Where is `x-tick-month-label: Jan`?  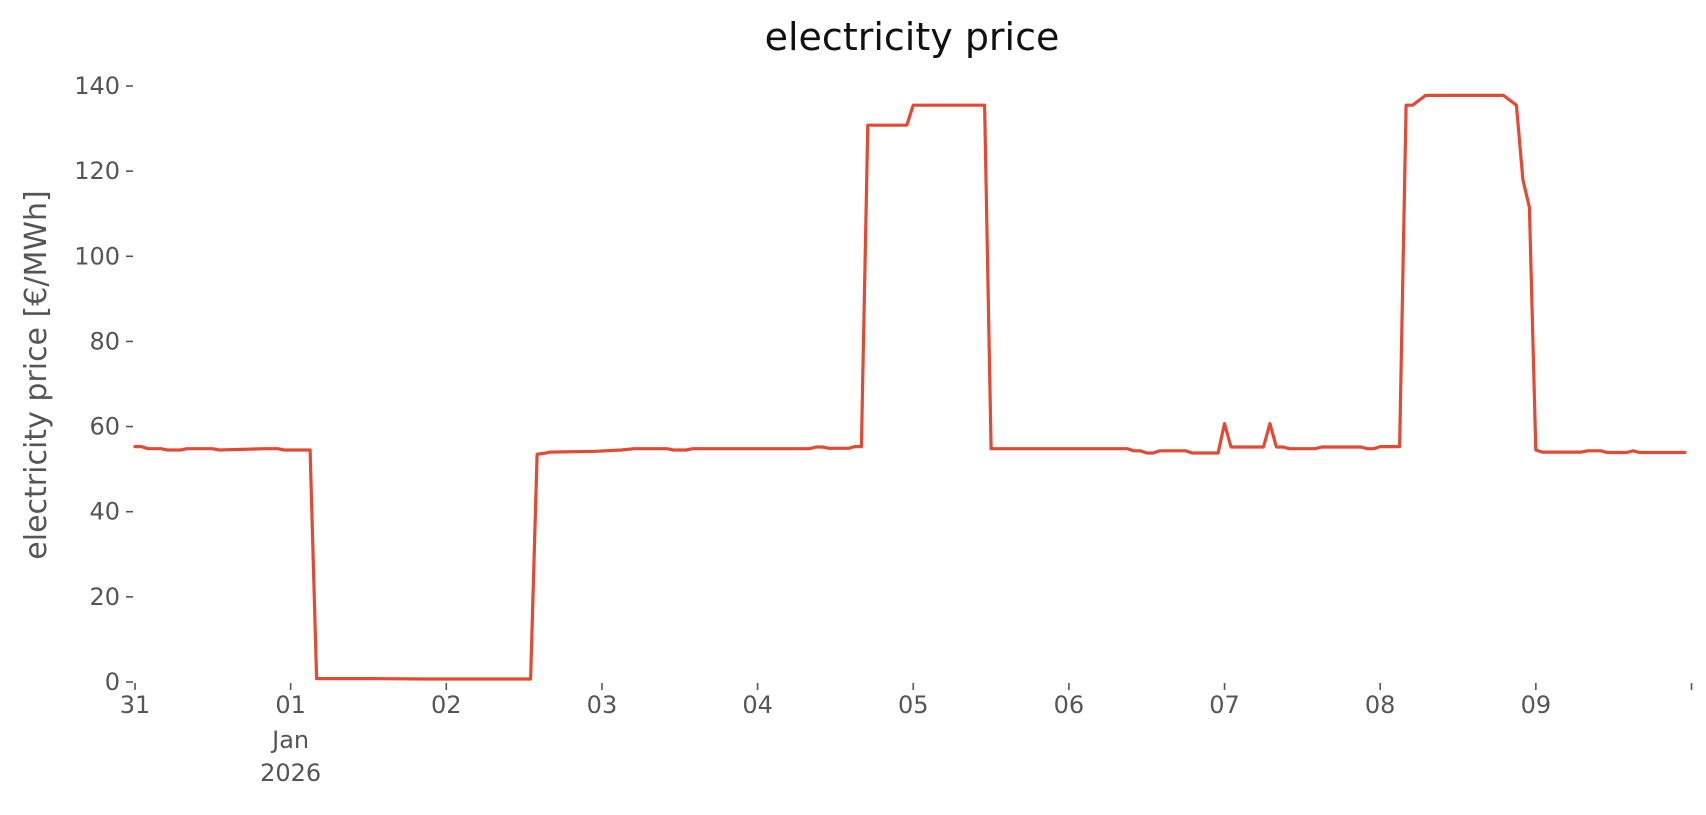 x-tick-month-label: Jan is located at coordinates (289, 740).